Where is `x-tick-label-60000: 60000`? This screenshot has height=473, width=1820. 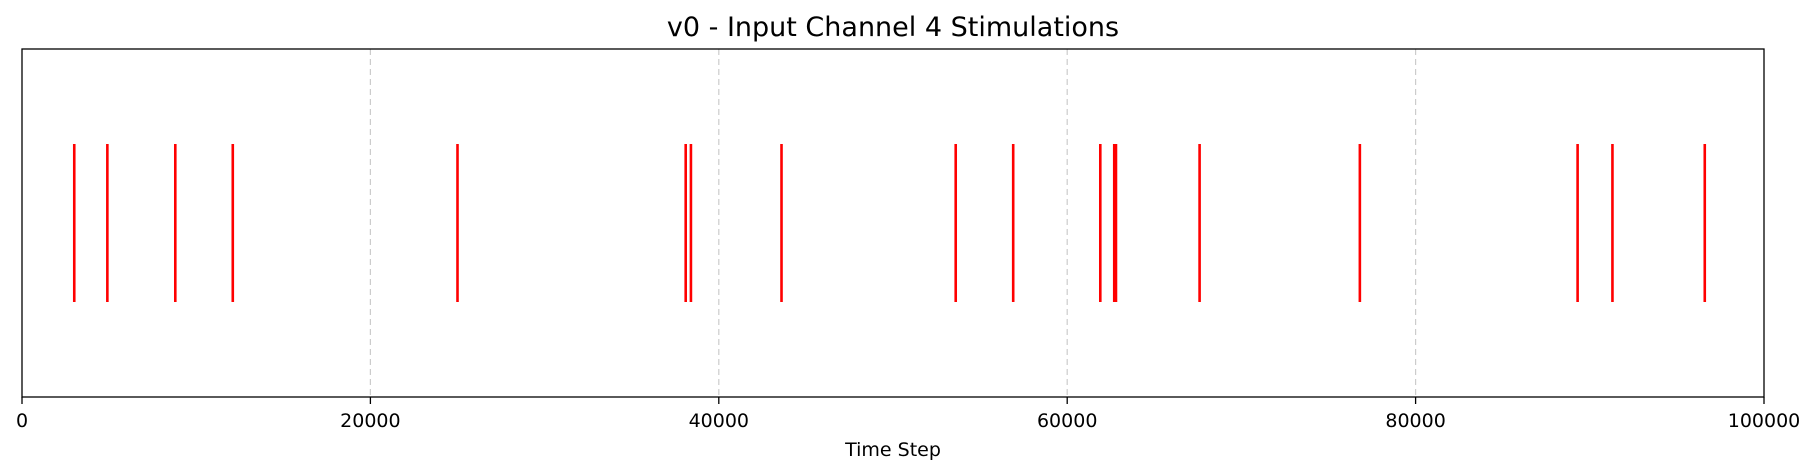 x-tick-label-60000: 60000 is located at coordinates (1067, 421).